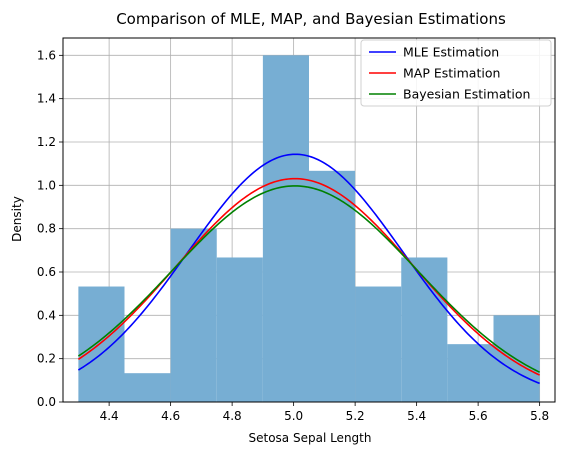  Describe the element at coordinates (170, 416) in the screenshot. I see `x-tick-label: 4.6` at that location.